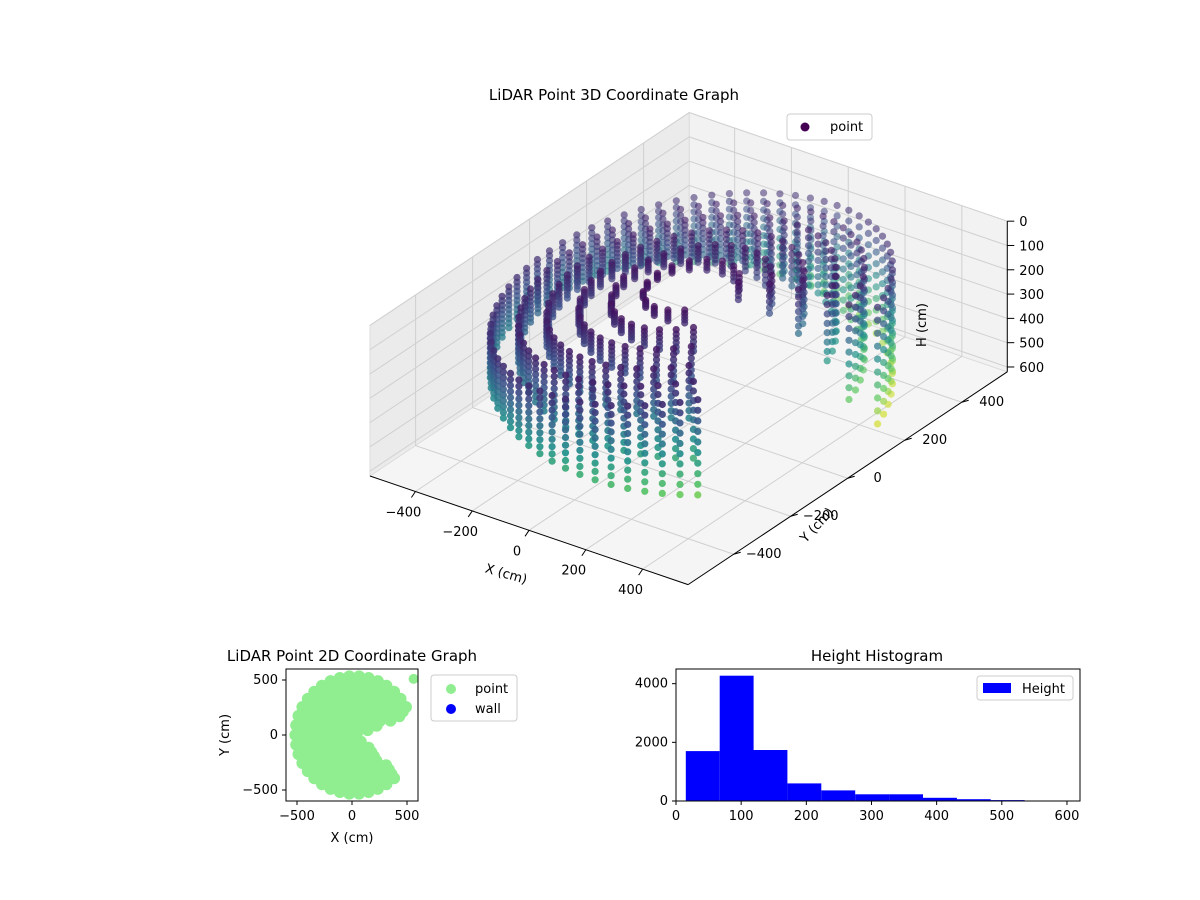  I want to click on chart-2d-legend-point: point, so click(491, 689).